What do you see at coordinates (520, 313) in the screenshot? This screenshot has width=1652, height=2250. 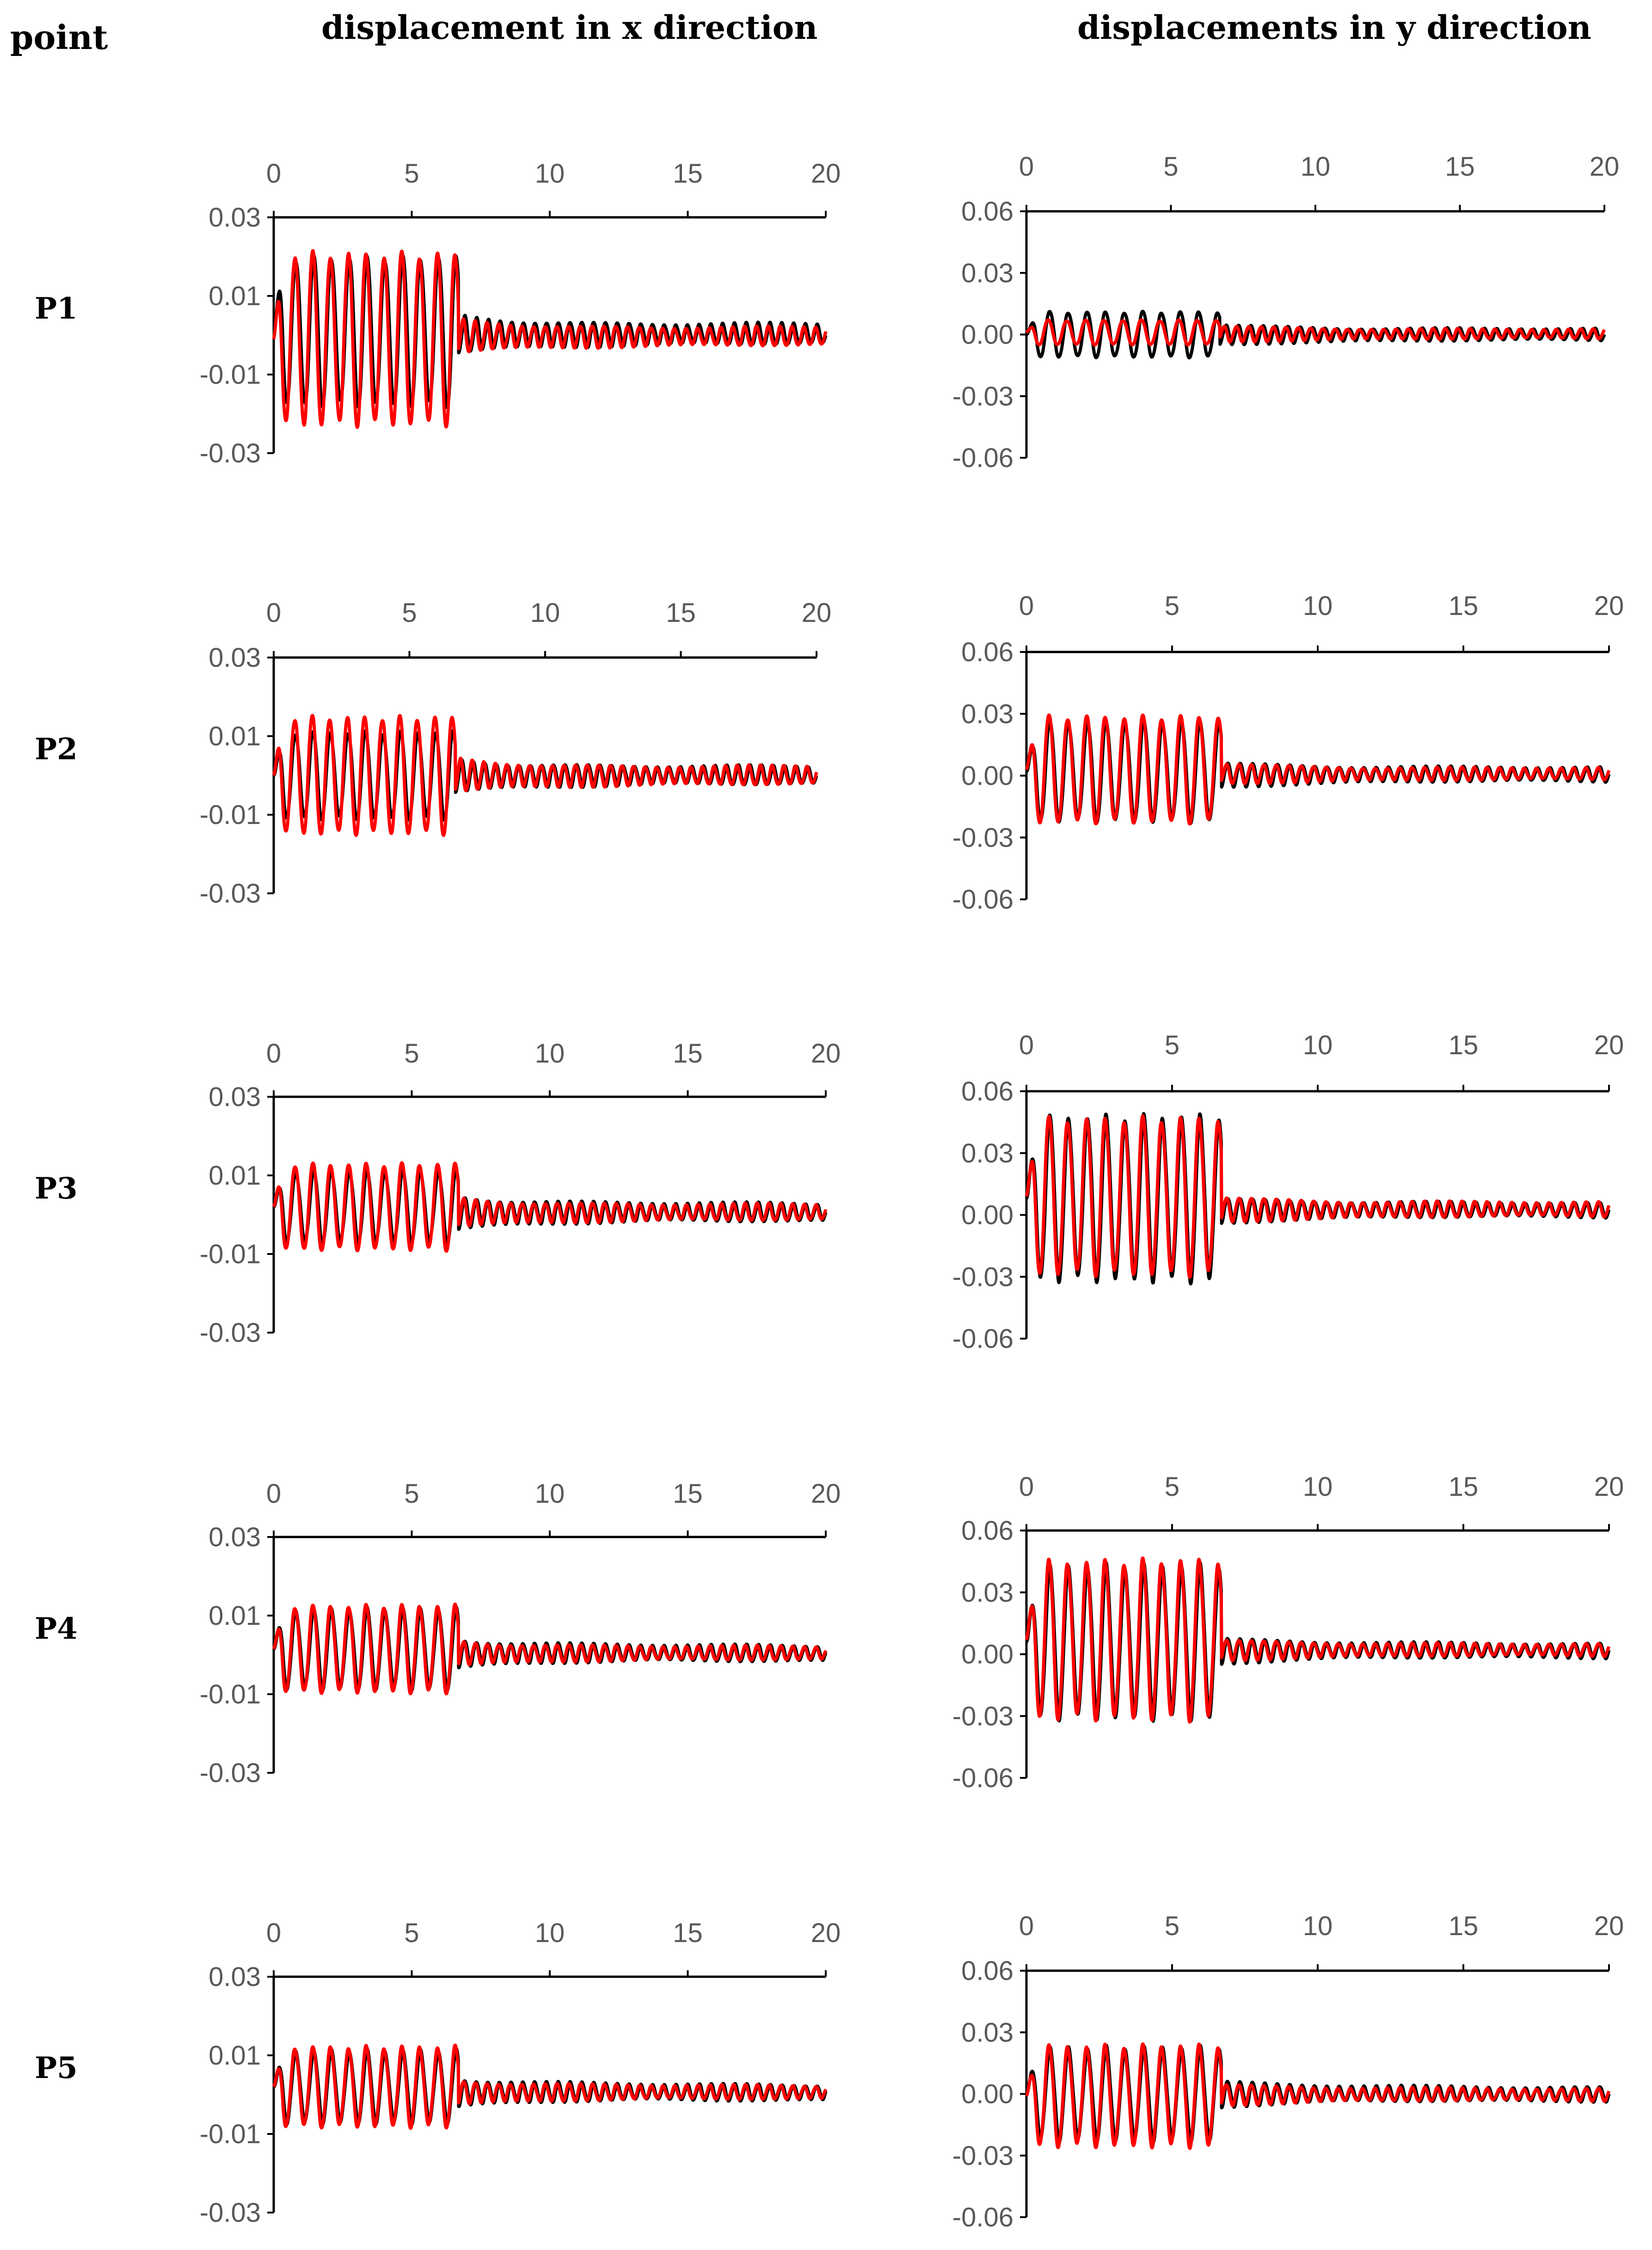 I see `chart-p1-x: 0 5 10 15 20 0.03 0.01 -0.01 -0.03` at bounding box center [520, 313].